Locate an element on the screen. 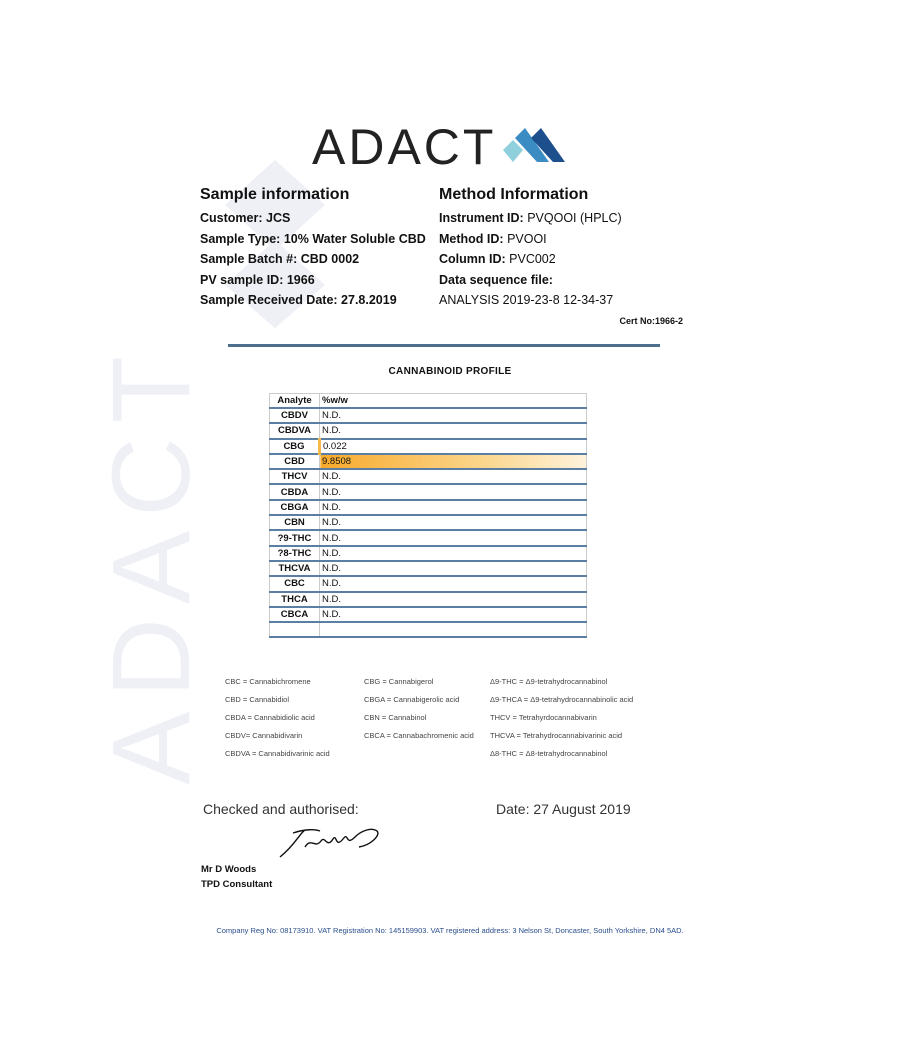  field-label: Sample Batch #: is located at coordinates (249, 259).